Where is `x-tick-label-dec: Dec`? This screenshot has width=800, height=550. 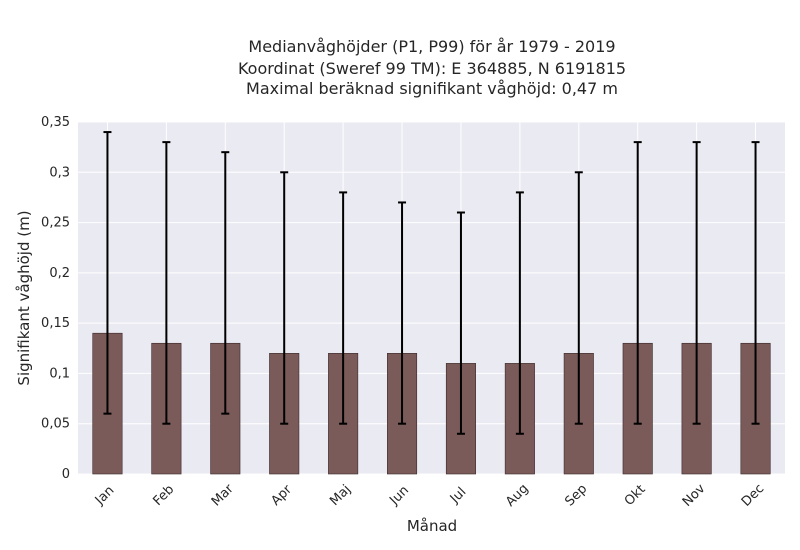
x-tick-label-dec: Dec is located at coordinates (753, 495).